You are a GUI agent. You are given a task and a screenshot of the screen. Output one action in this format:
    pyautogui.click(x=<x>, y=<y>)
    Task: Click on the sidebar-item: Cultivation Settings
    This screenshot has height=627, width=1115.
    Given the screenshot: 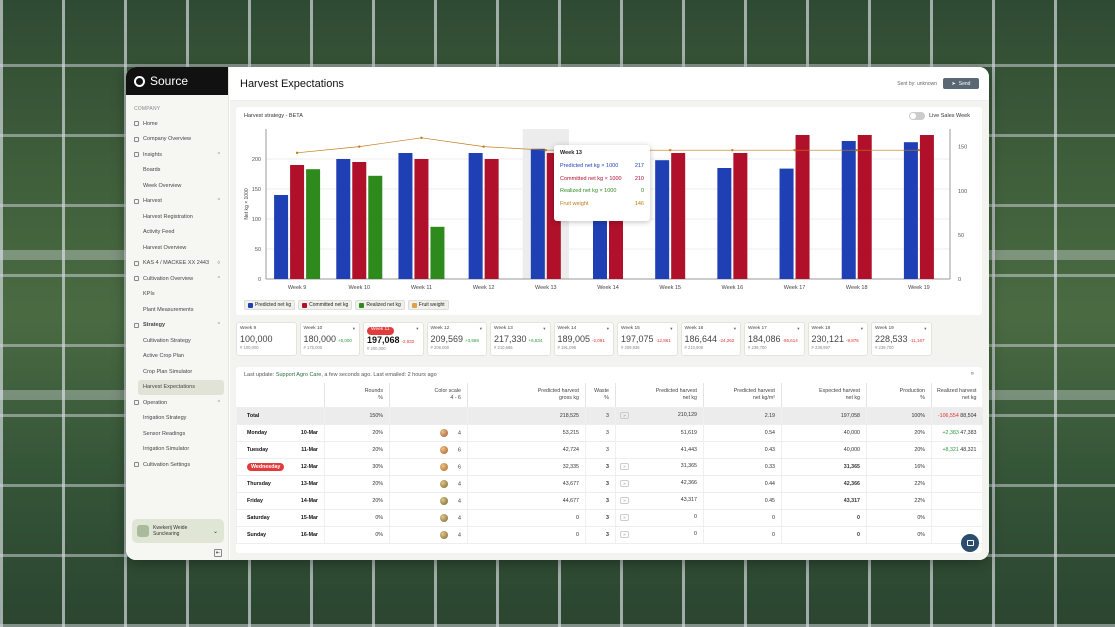 What is the action you would take?
    pyautogui.click(x=177, y=465)
    